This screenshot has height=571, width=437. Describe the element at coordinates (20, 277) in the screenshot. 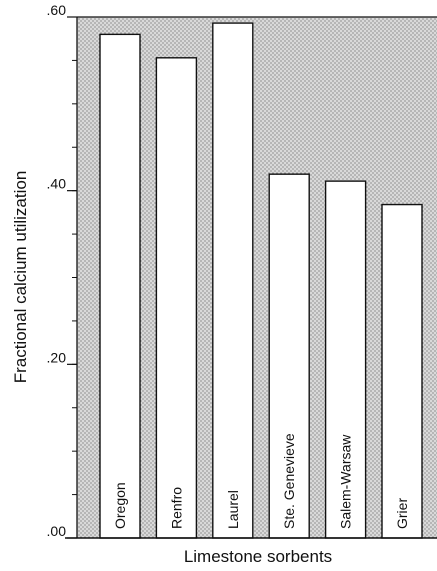

I see `y-axis-label: Fractional calcium utilization` at that location.